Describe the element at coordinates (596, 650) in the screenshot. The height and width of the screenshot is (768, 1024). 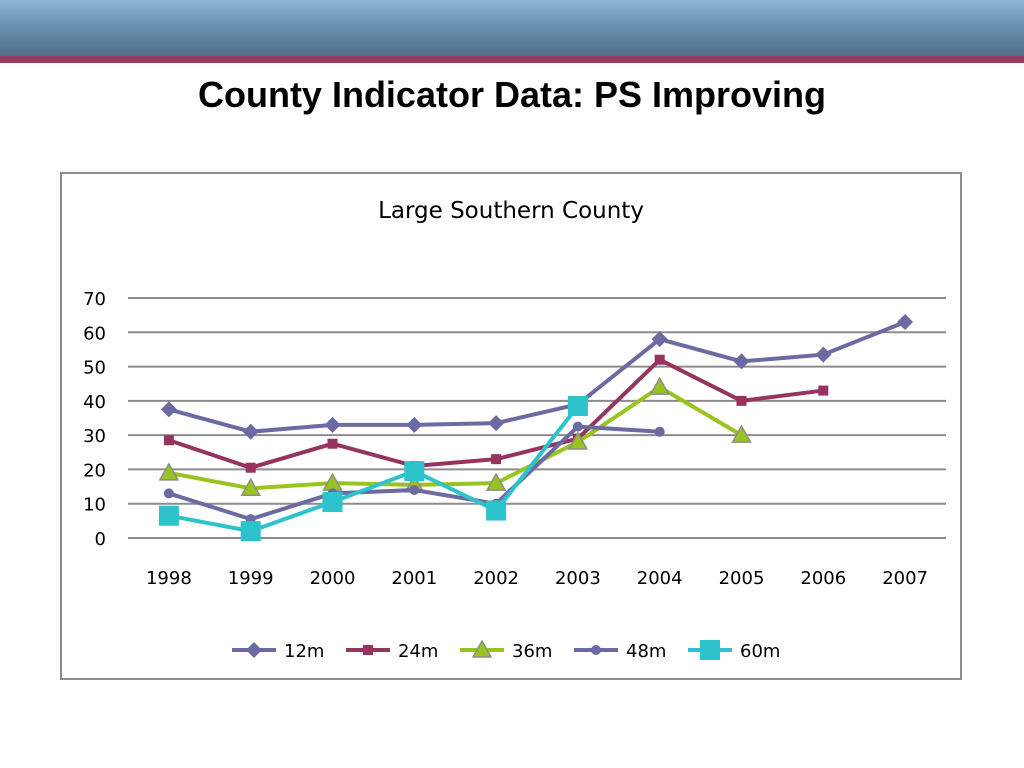
I see `legend-marker-48m` at that location.